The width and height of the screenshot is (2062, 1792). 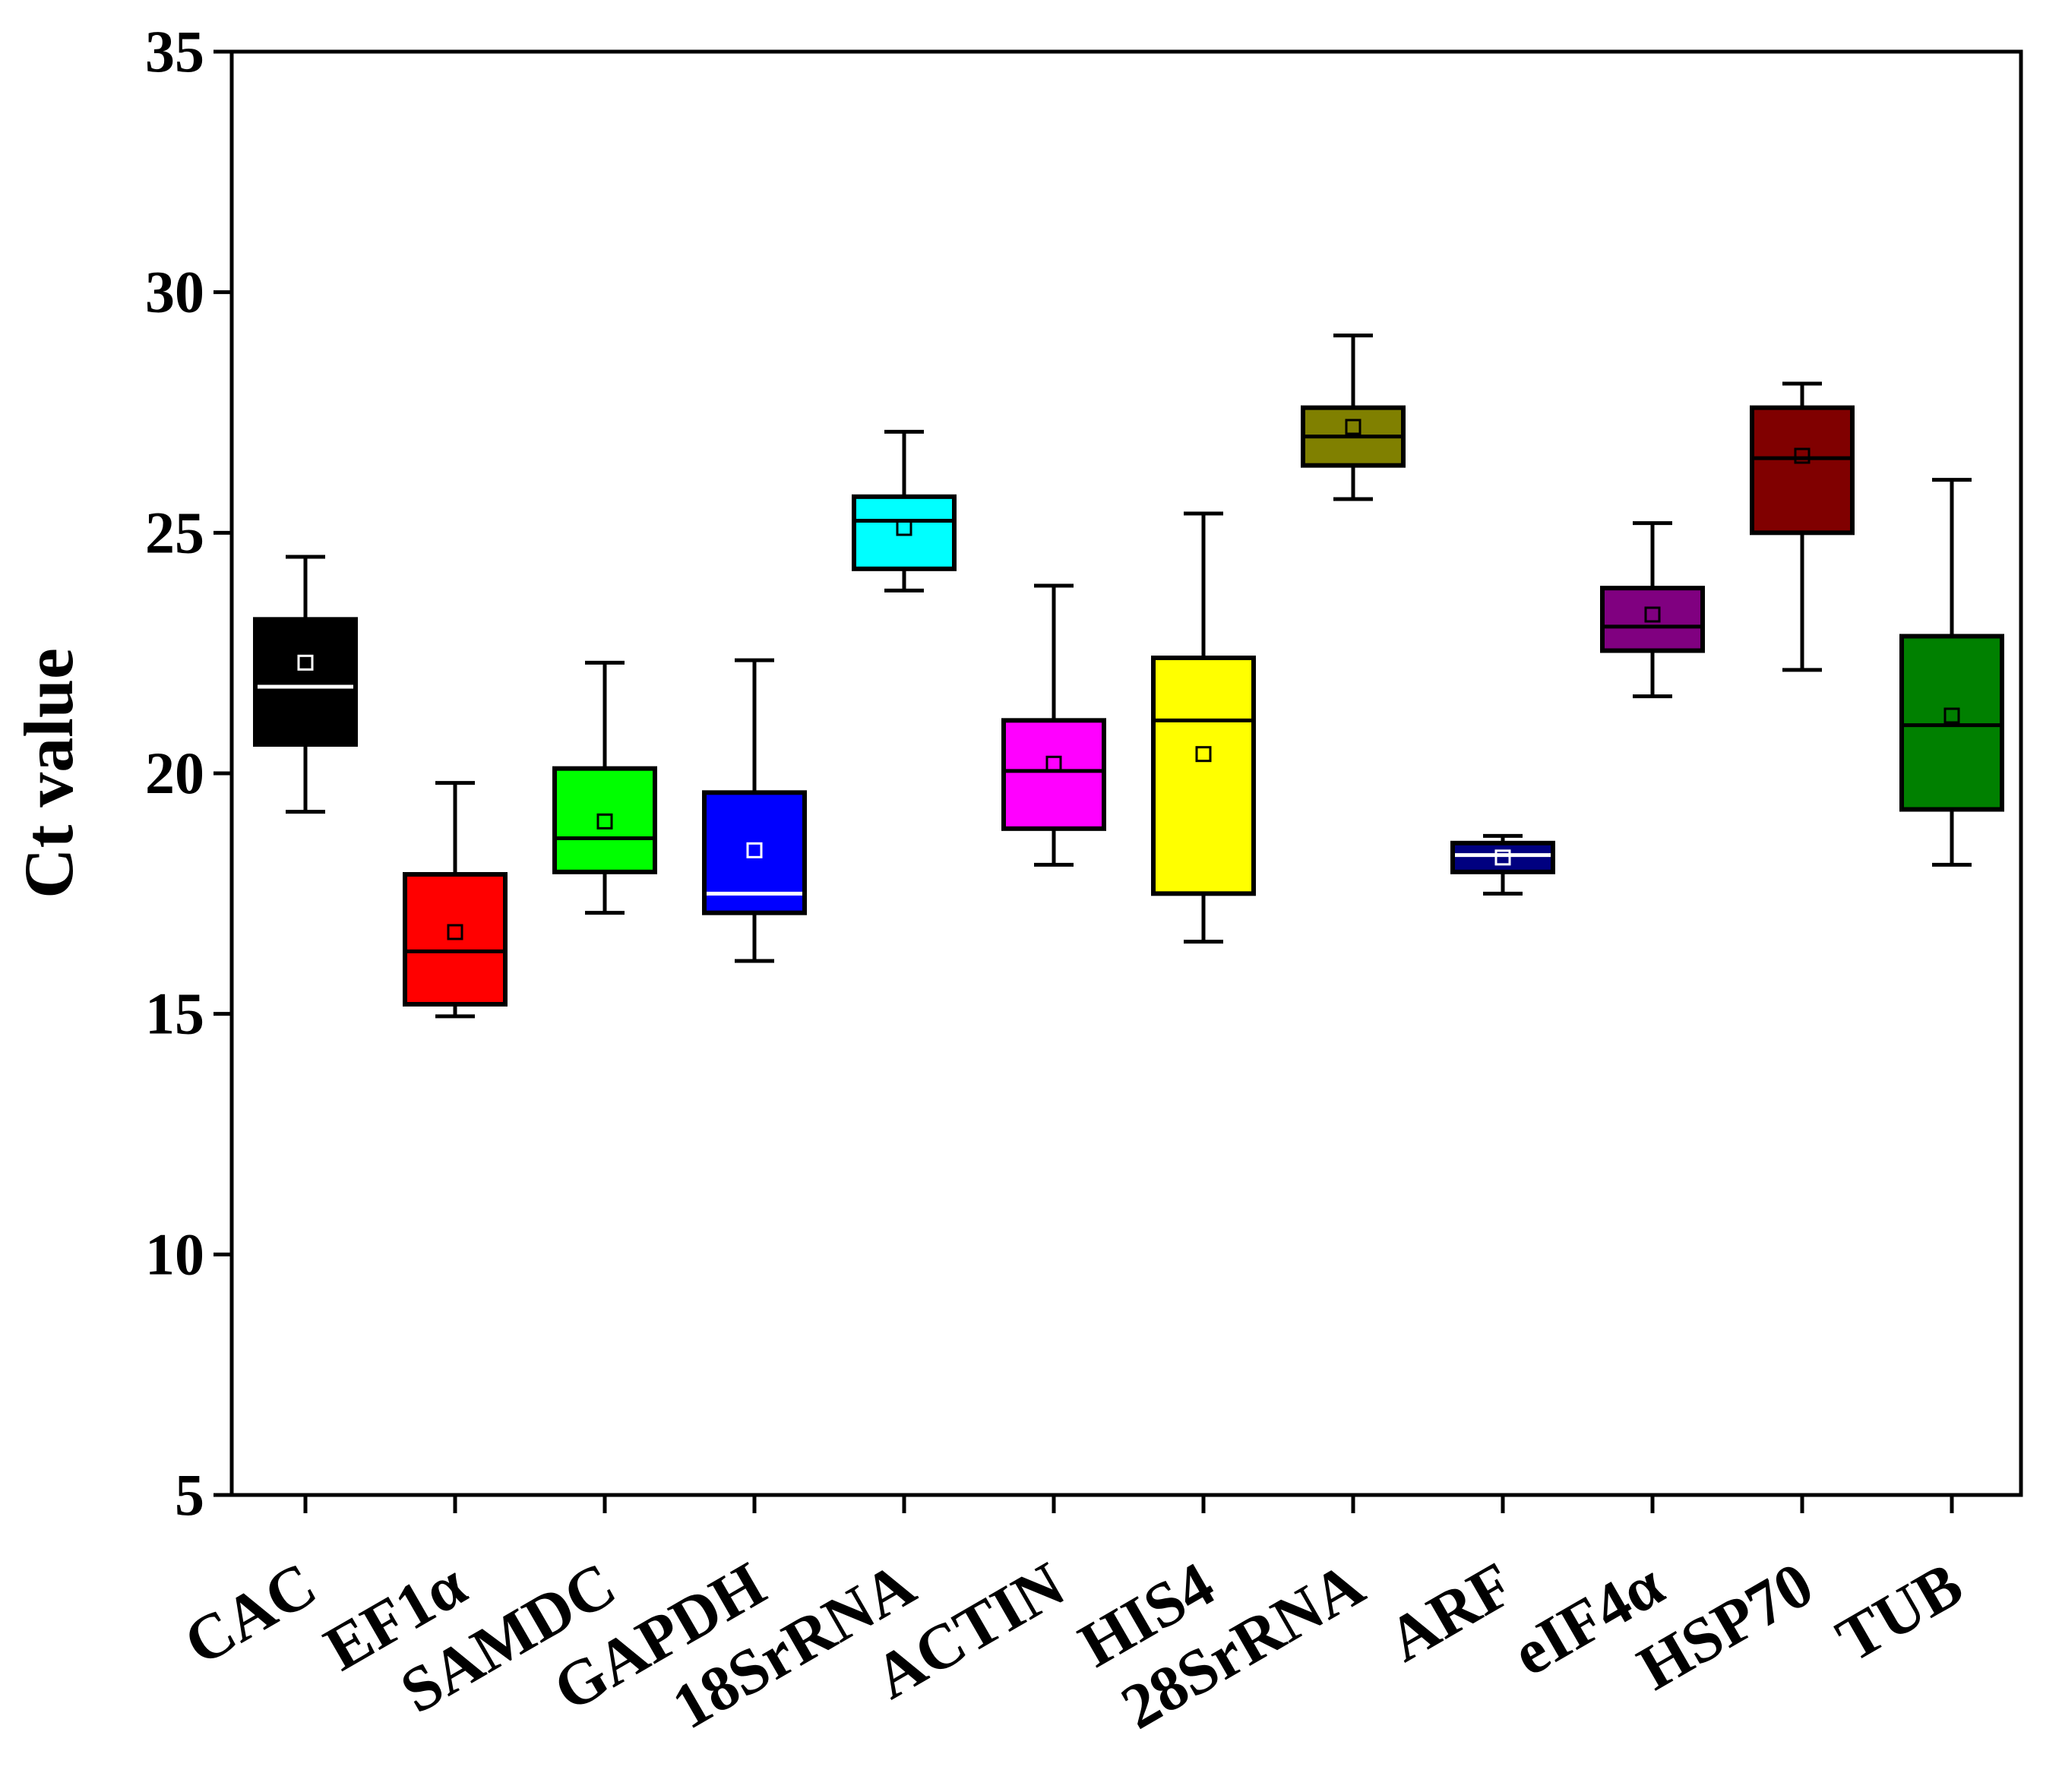 What do you see at coordinates (1899, 1612) in the screenshot?
I see `x-category-label: TUB` at bounding box center [1899, 1612].